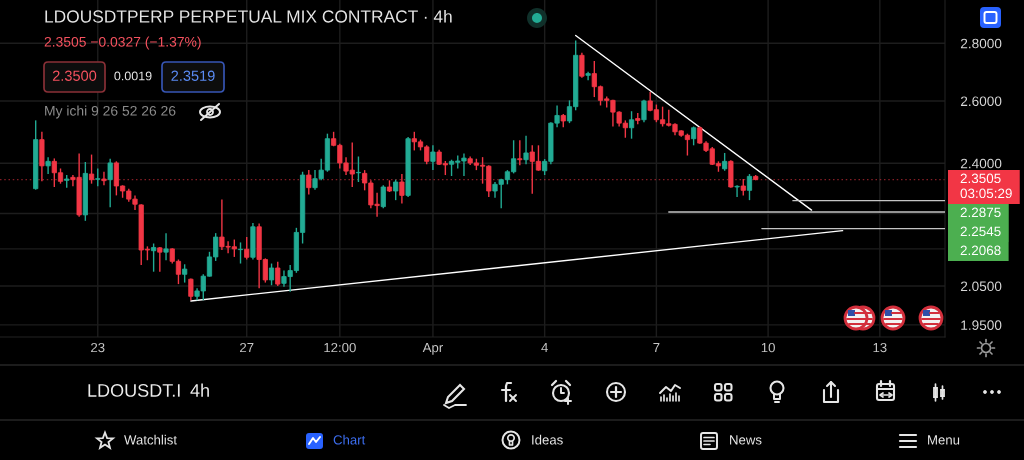 The image size is (1024, 460). What do you see at coordinates (432, 349) in the screenshot?
I see `x-tick-label: Apr` at bounding box center [432, 349].